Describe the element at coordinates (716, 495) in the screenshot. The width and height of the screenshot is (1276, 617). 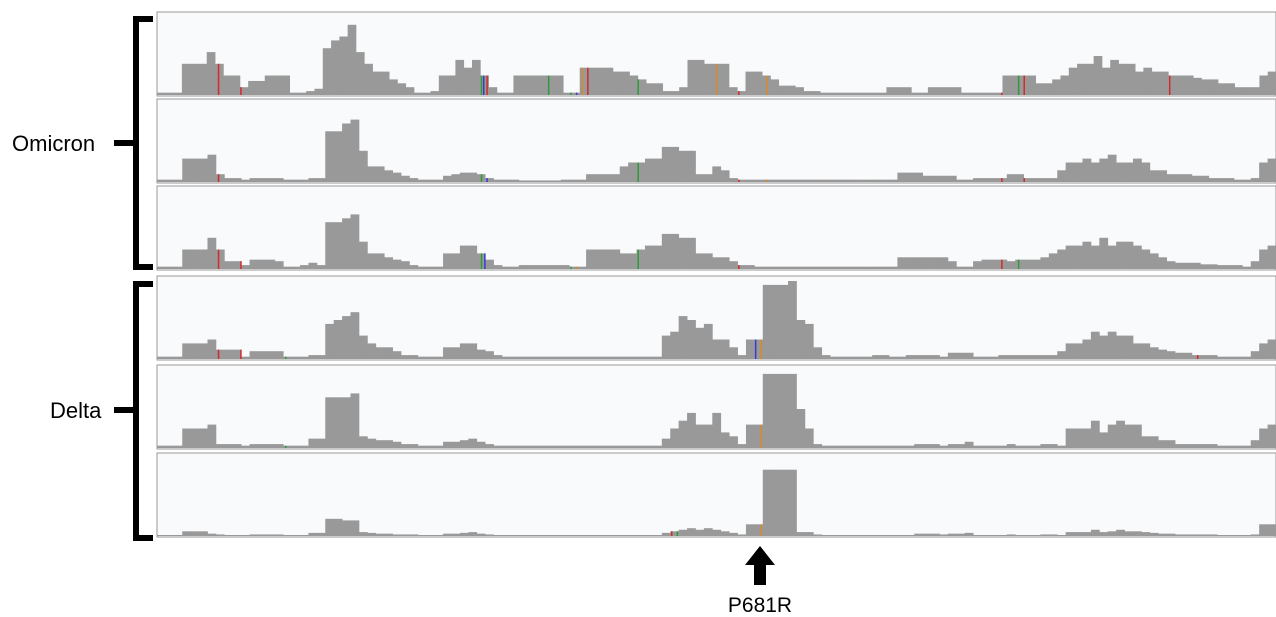
I see `coverage-track` at that location.